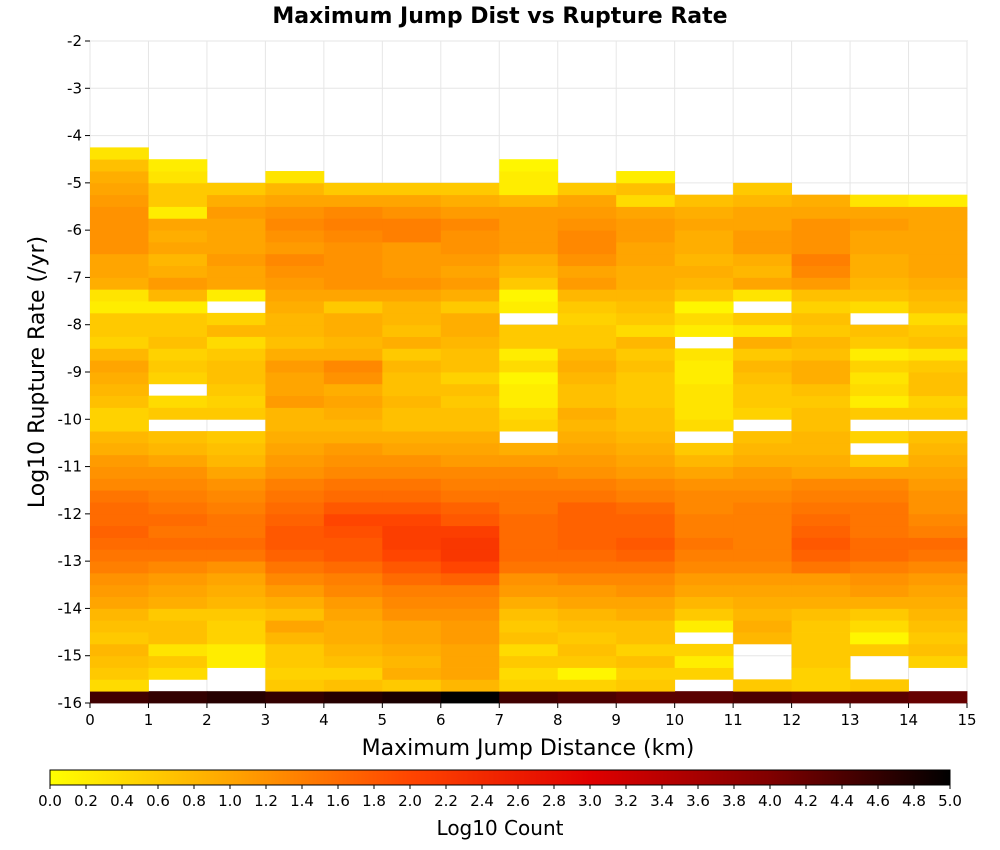  Describe the element at coordinates (662, 801) in the screenshot. I see `colorbar-tick-label: 3.4` at that location.